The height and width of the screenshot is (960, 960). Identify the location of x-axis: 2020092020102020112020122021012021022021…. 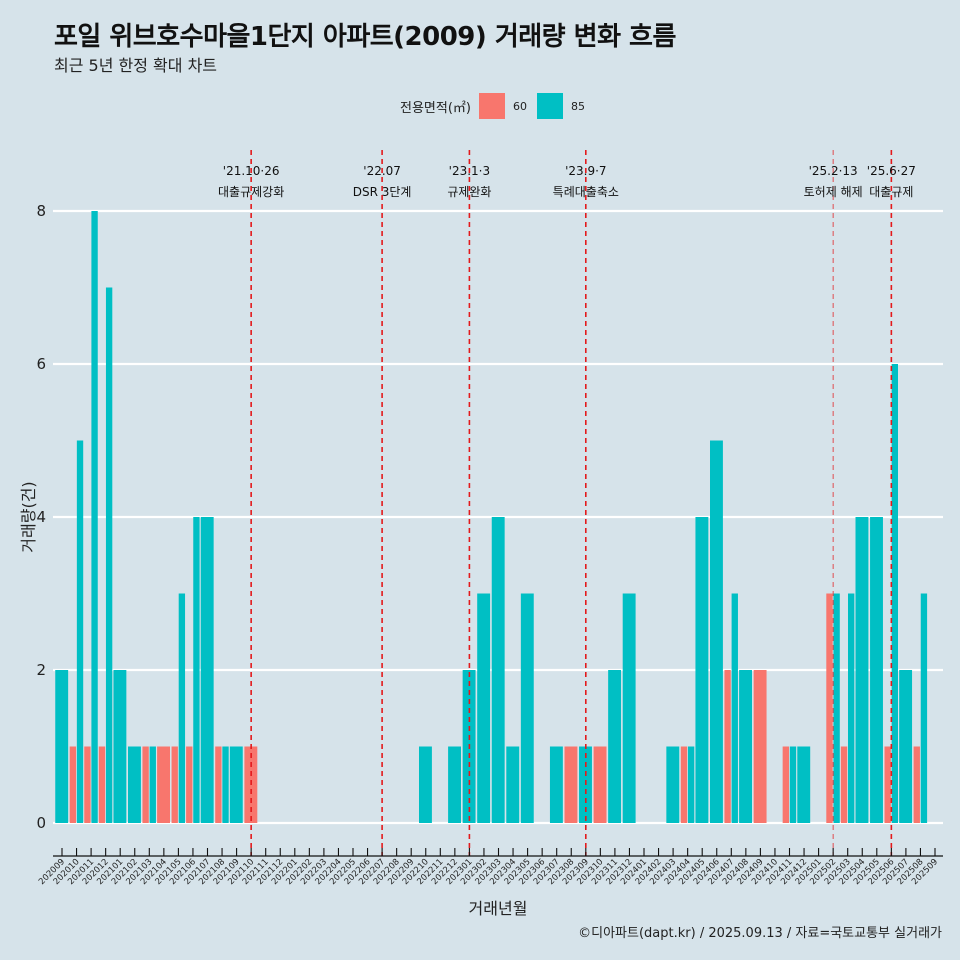
(490, 867).